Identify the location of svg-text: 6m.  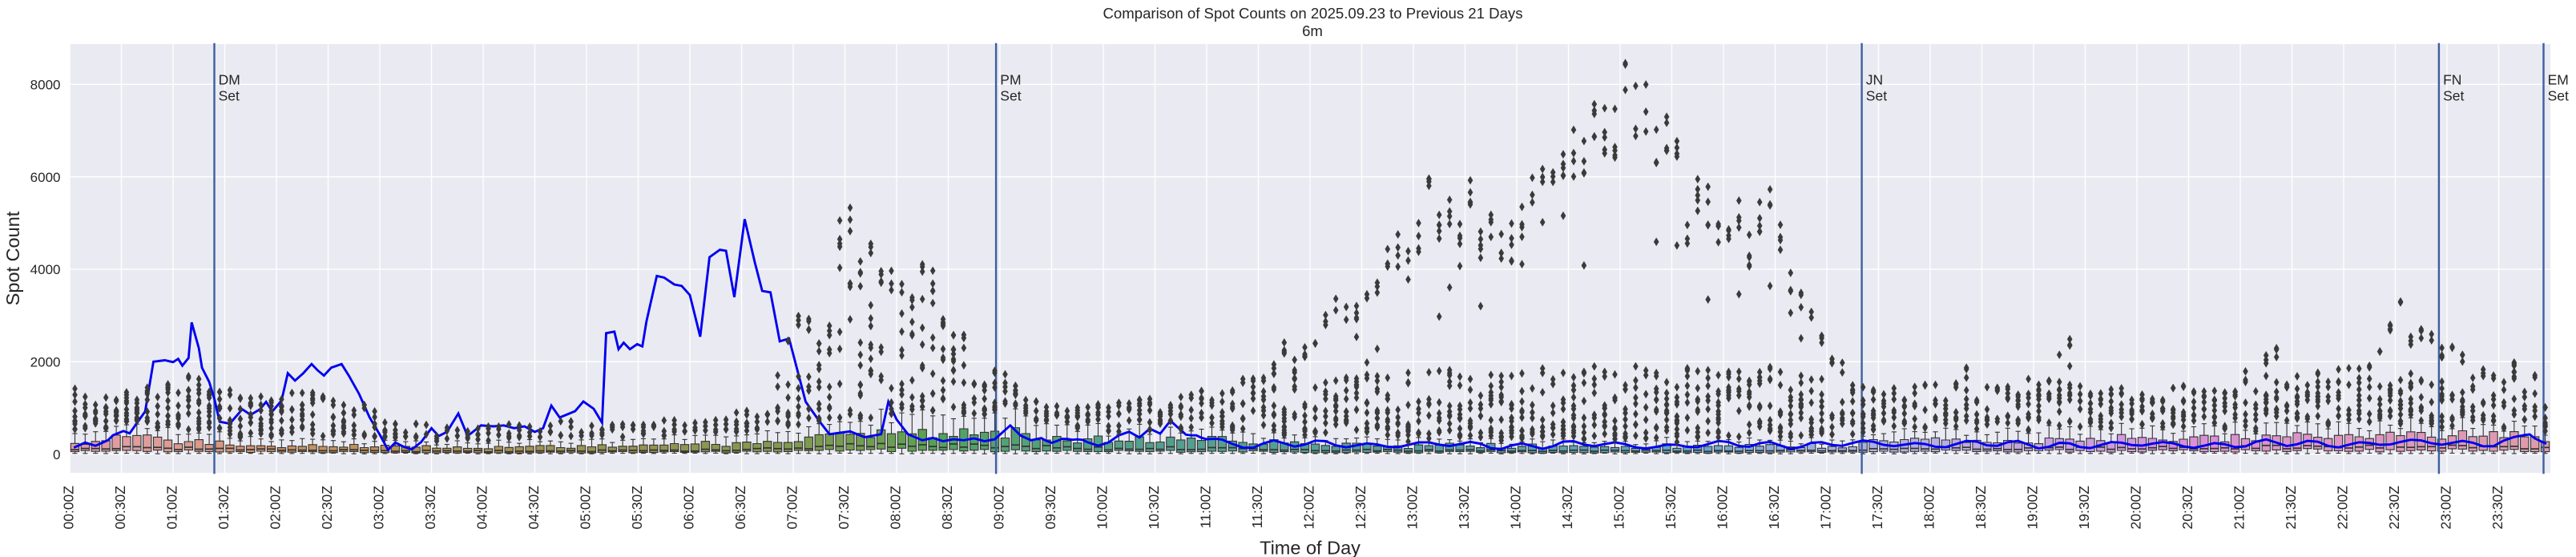
(1312, 30).